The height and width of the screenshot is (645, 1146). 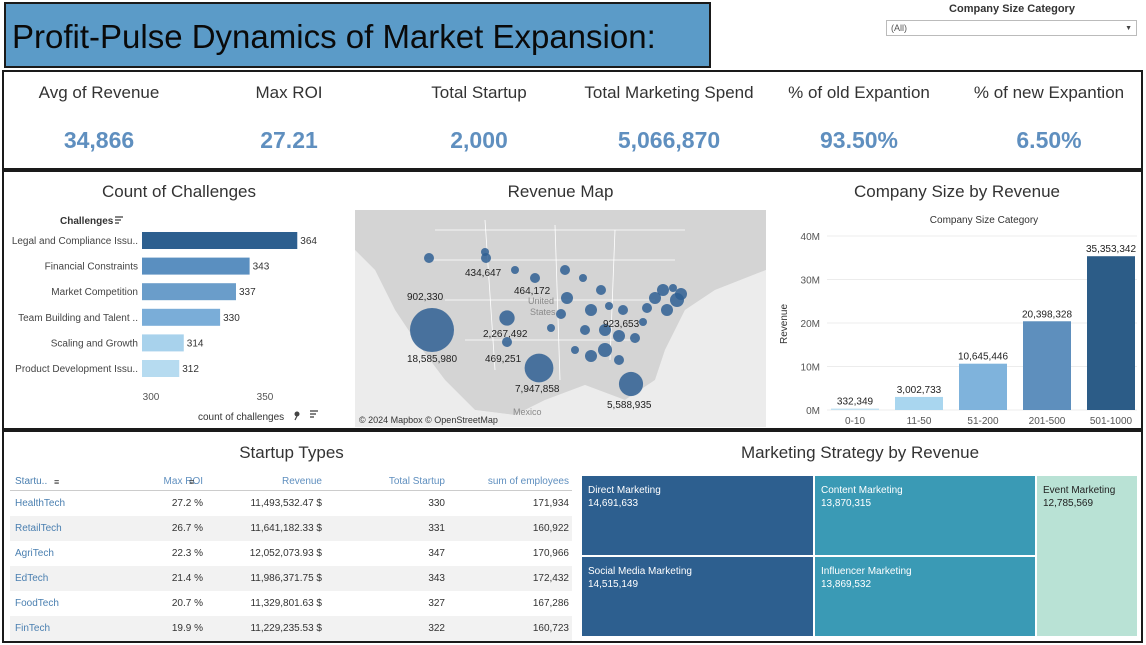 What do you see at coordinates (858, 140) in the screenshot?
I see `kpi-value: 93.50%` at bounding box center [858, 140].